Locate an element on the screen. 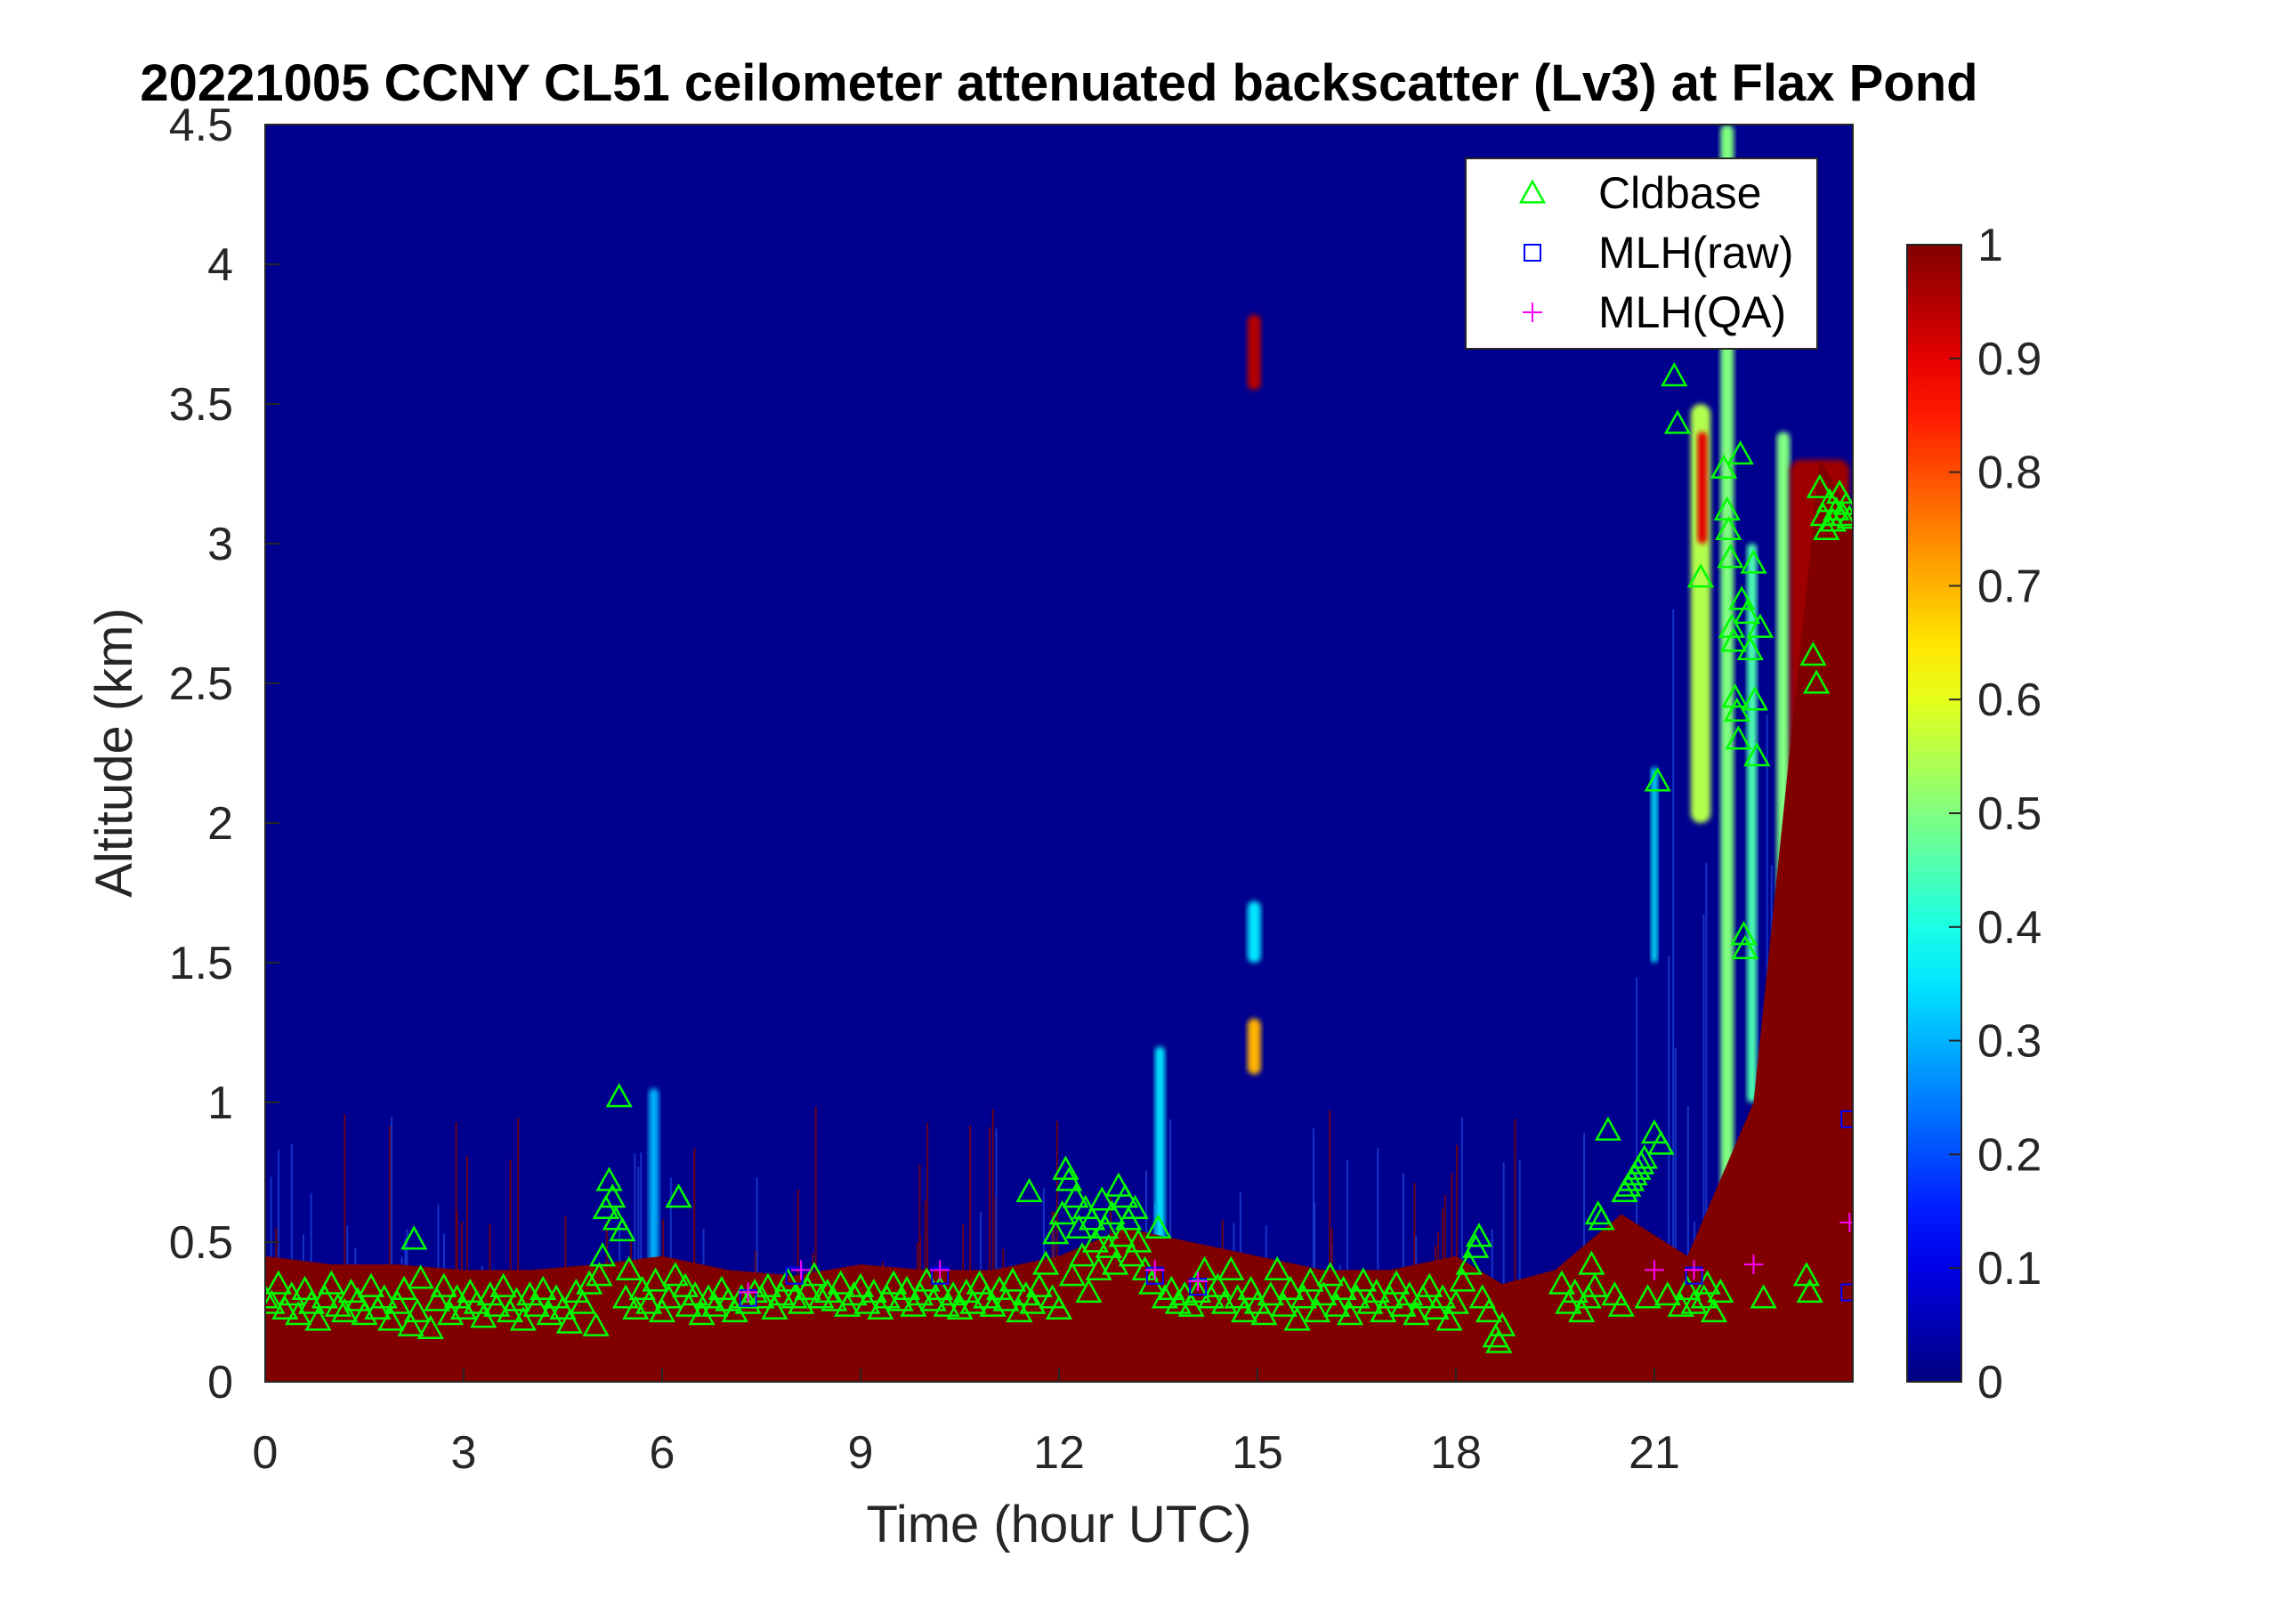 The image size is (2296, 1606). colorbar-ticks: 0 0.1 0.2 0.3 0.4 0.5 0.6 0.7 0.8 0.9 1 is located at coordinates (1995, 814).